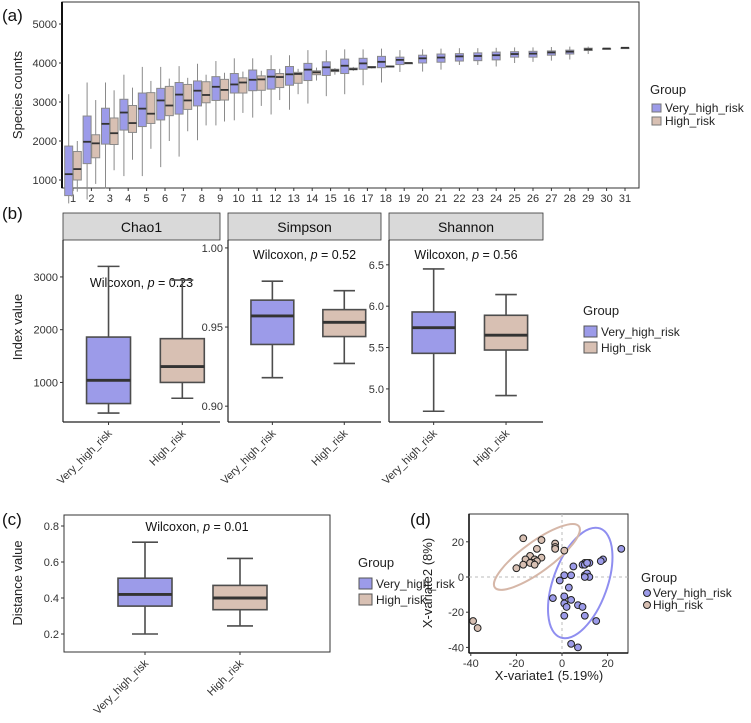 The height and width of the screenshot is (723, 751). I want to click on c-ytick-label: 0.4, so click(51, 599).